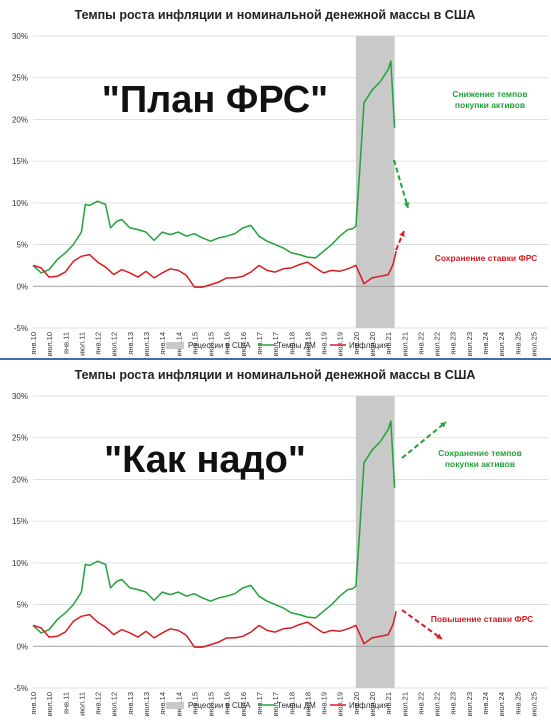 This screenshot has height=725, width=551. Describe the element at coordinates (275, 704) in the screenshot. I see `x-tick-label: июл.17` at that location.